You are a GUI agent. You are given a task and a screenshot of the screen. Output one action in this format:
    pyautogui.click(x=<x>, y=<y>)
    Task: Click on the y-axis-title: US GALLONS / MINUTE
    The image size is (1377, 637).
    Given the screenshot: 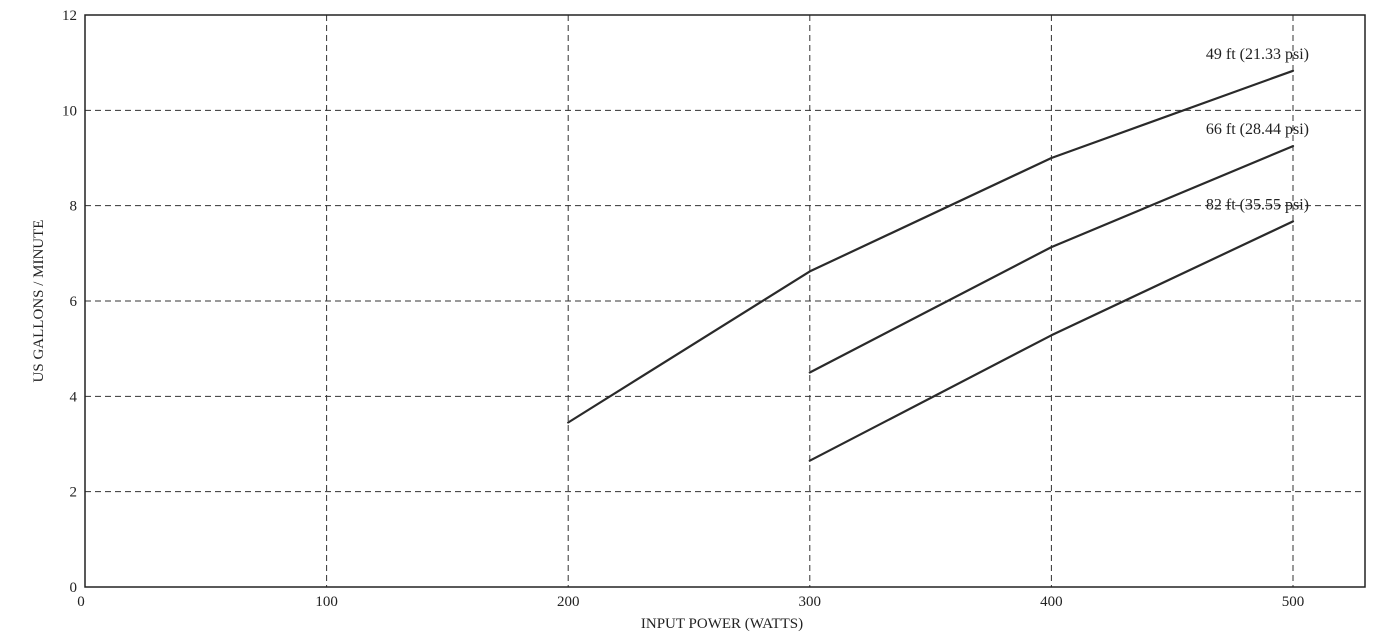 What is the action you would take?
    pyautogui.click(x=39, y=301)
    